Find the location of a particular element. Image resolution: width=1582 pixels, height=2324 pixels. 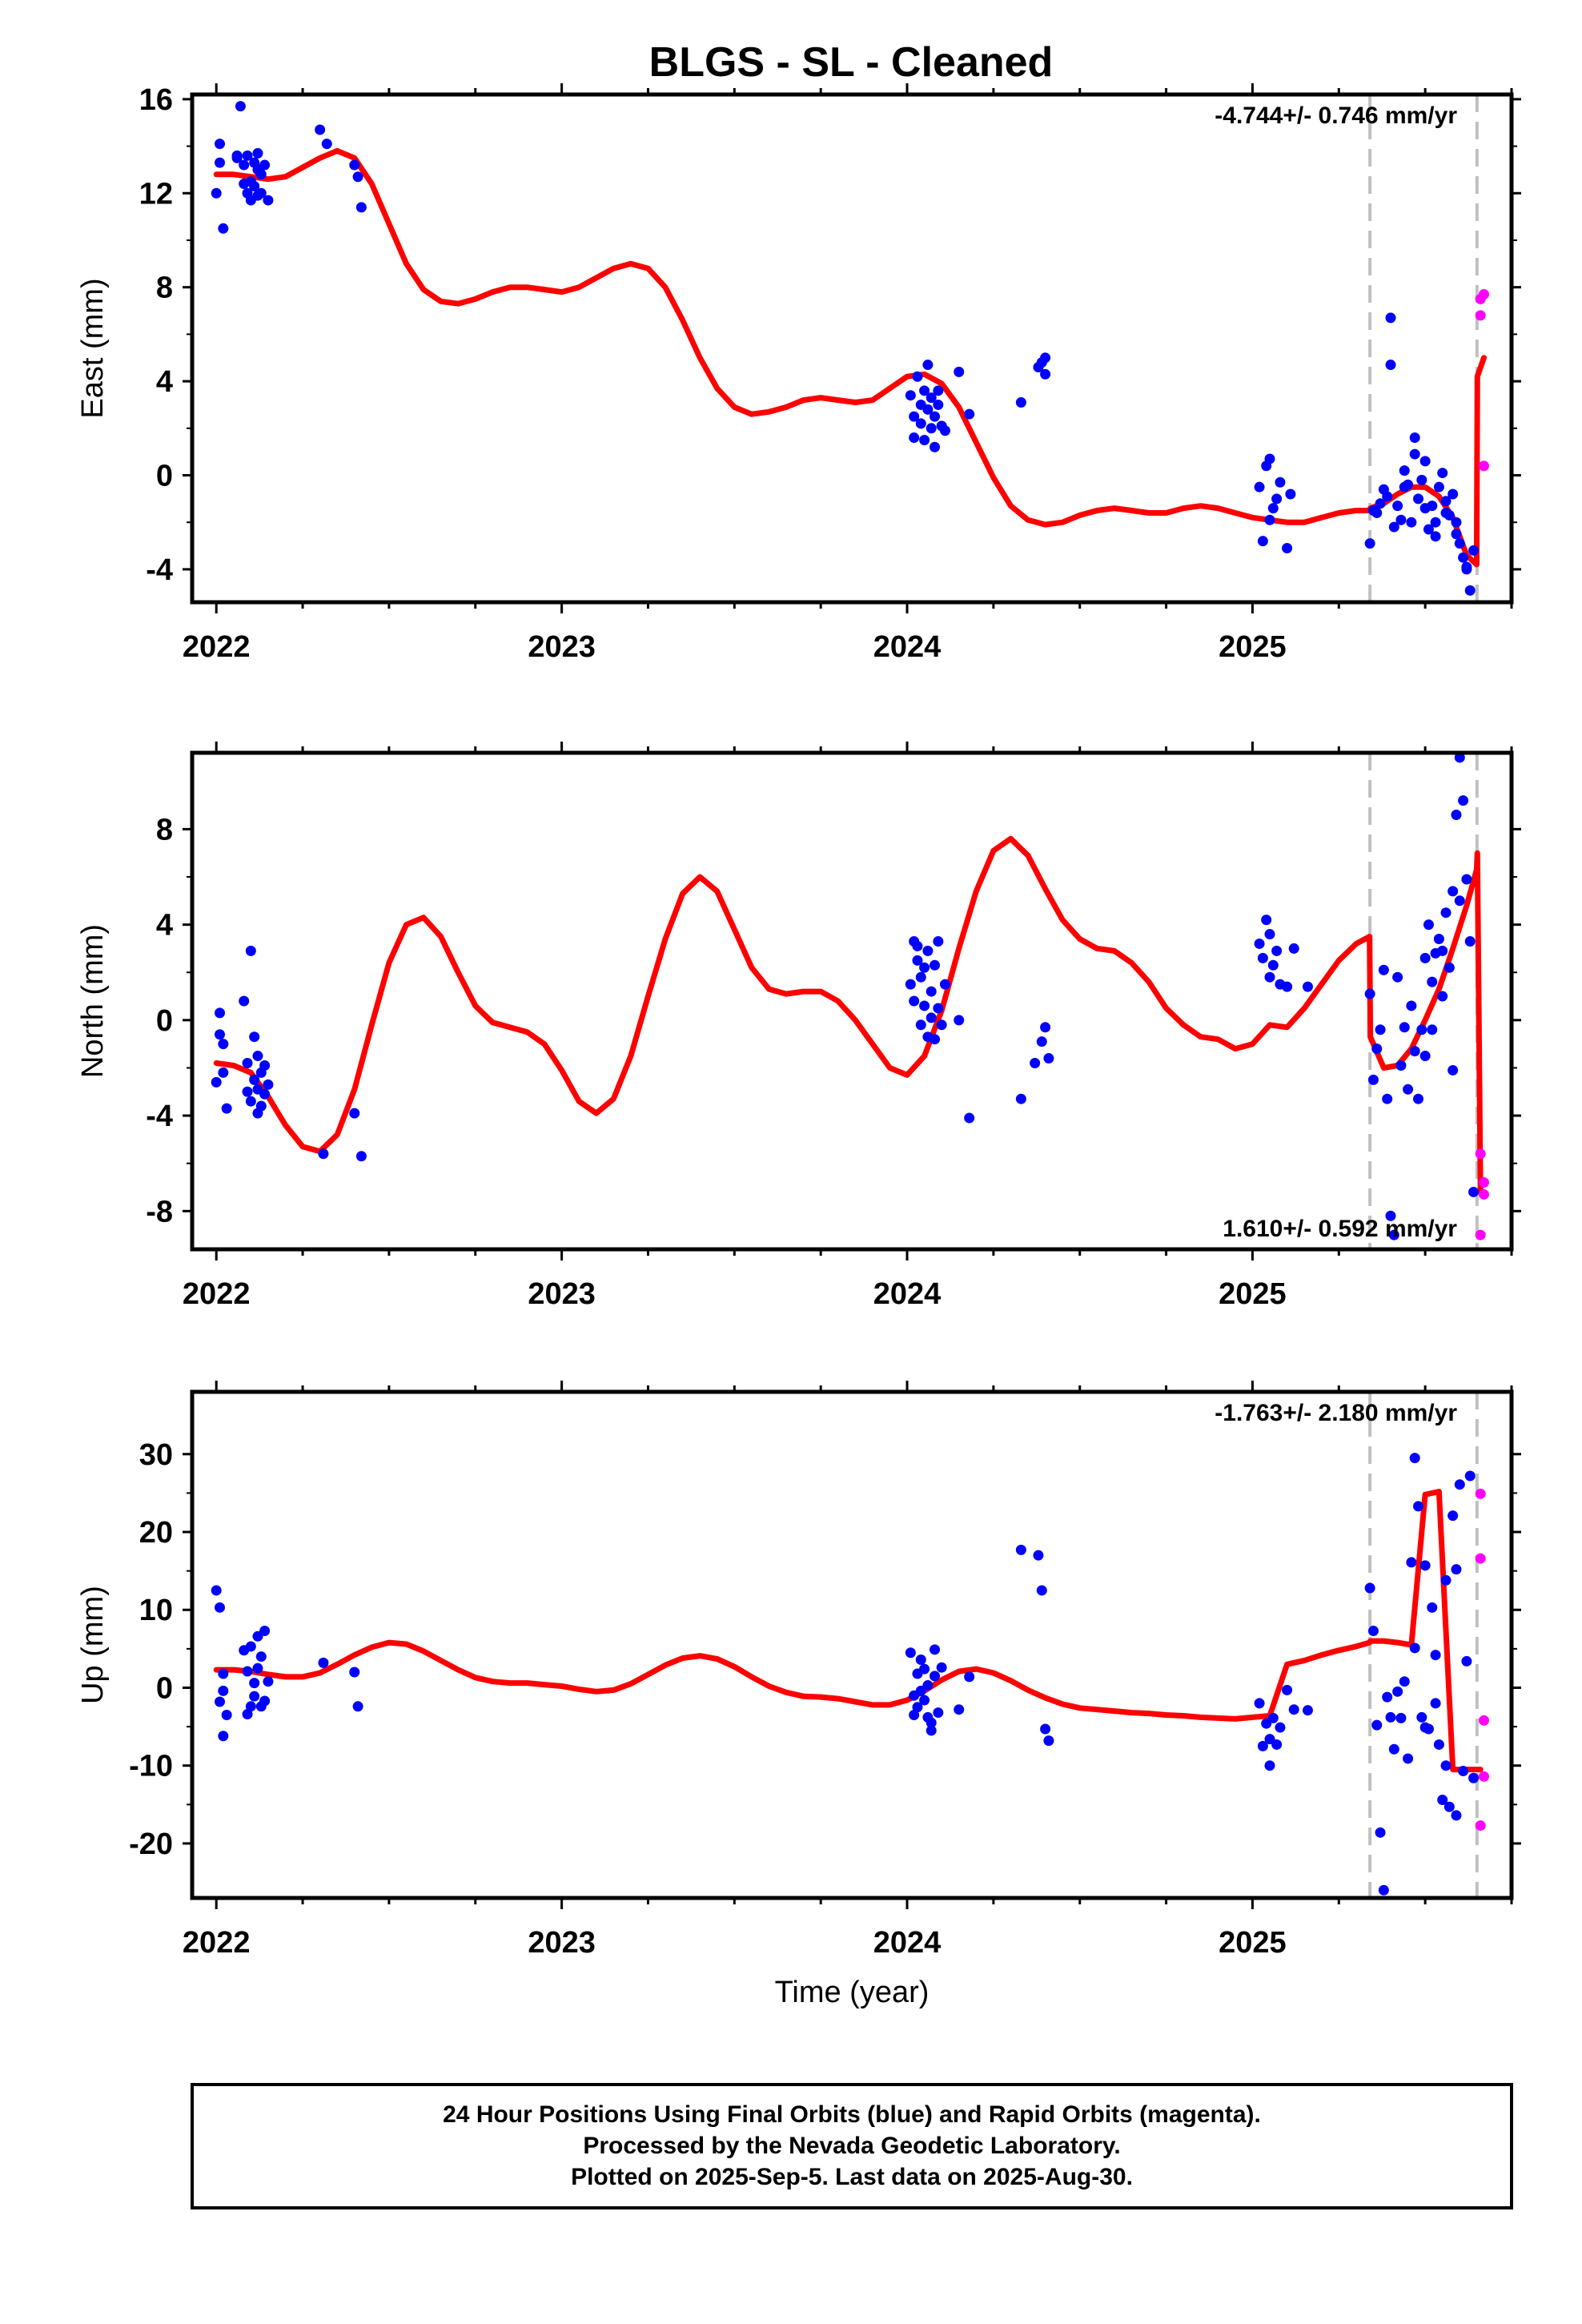

y-tick-label: 30 is located at coordinates (156, 1455).